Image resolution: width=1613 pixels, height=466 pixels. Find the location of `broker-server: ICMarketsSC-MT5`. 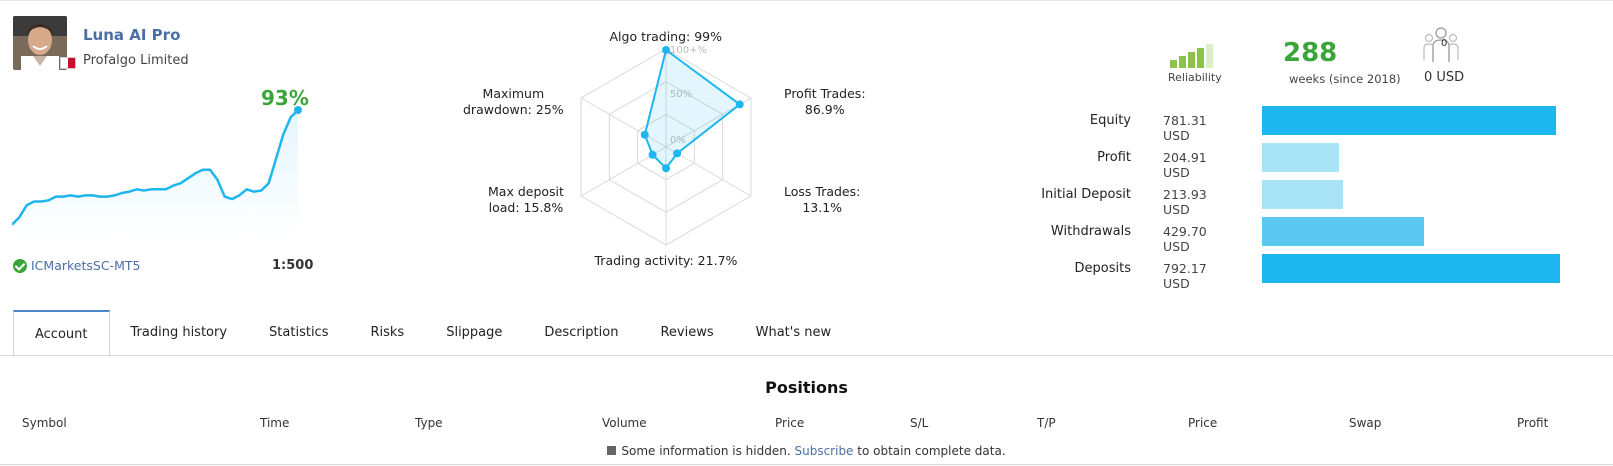

broker-server: ICMarketsSC-MT5 is located at coordinates (76, 265).